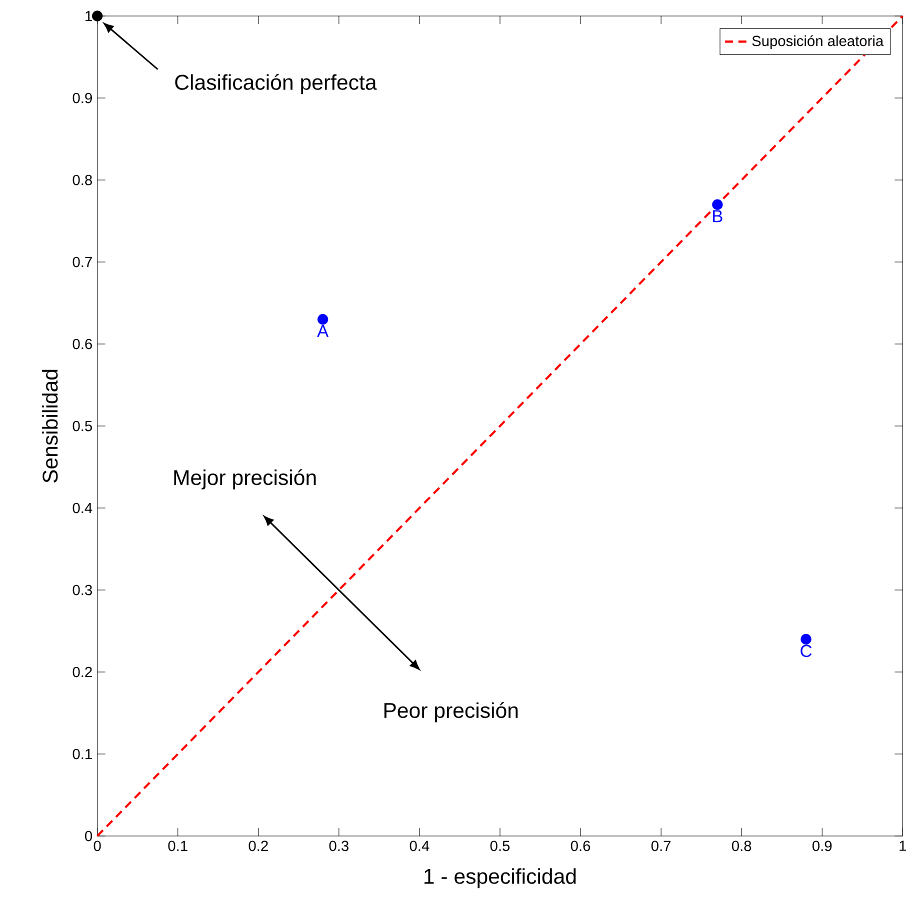  I want to click on x-tick-label: 0.1, so click(178, 846).